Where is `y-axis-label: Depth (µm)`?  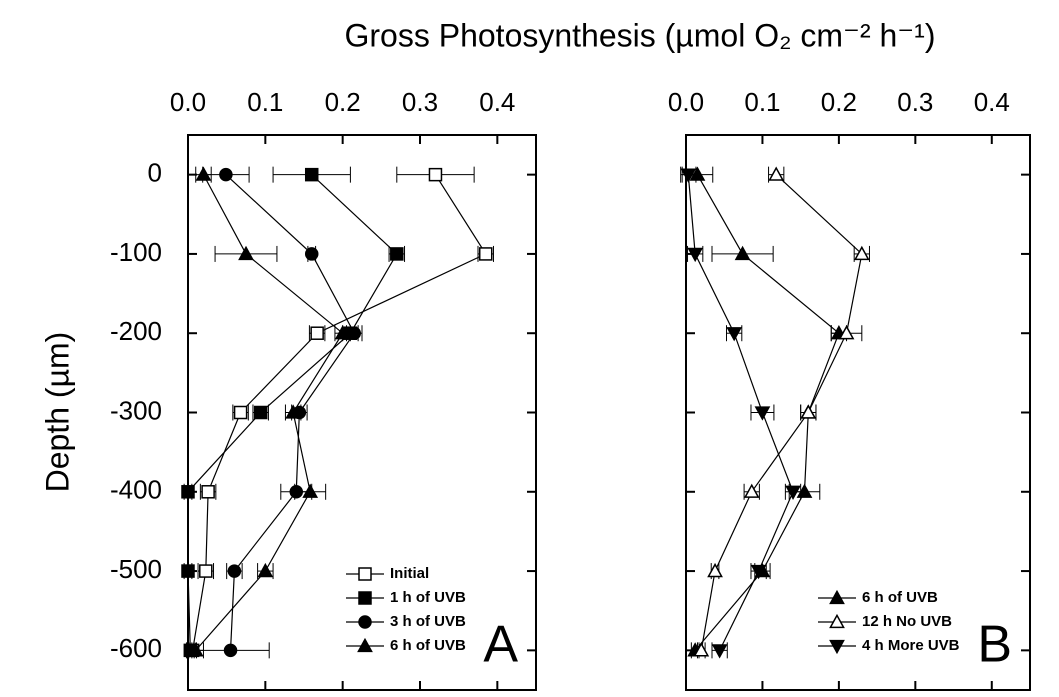
y-axis-label: Depth (µm) is located at coordinates (57, 412).